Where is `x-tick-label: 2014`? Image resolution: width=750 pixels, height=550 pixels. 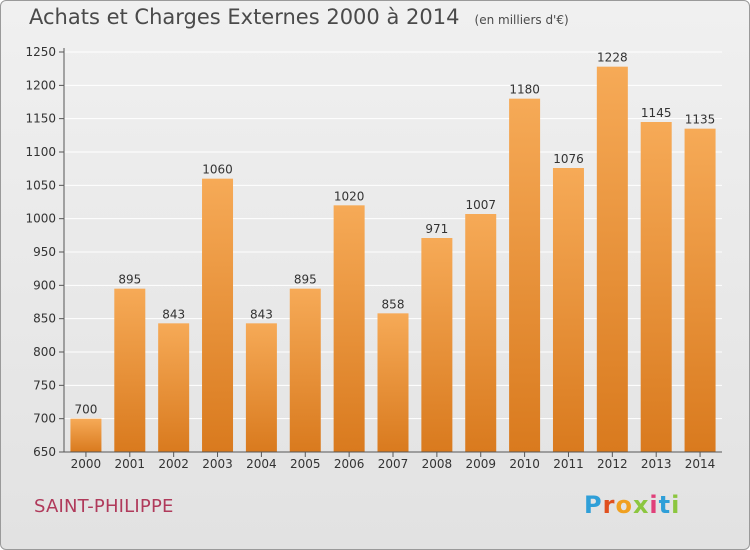
x-tick-label: 2014 is located at coordinates (700, 464).